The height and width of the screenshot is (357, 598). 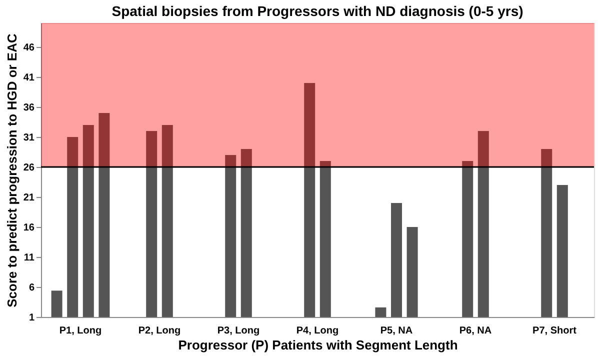 What do you see at coordinates (318, 11) in the screenshot?
I see `chart-title: Spatial biopsies from Progressors with ND diagnosis (0-5 yrs)` at bounding box center [318, 11].